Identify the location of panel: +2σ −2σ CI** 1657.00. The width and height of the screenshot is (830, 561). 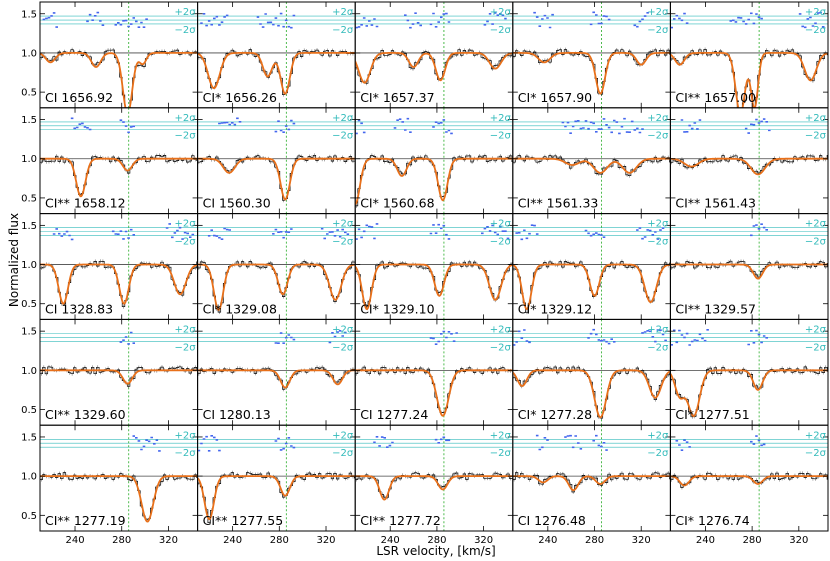
(749, 55).